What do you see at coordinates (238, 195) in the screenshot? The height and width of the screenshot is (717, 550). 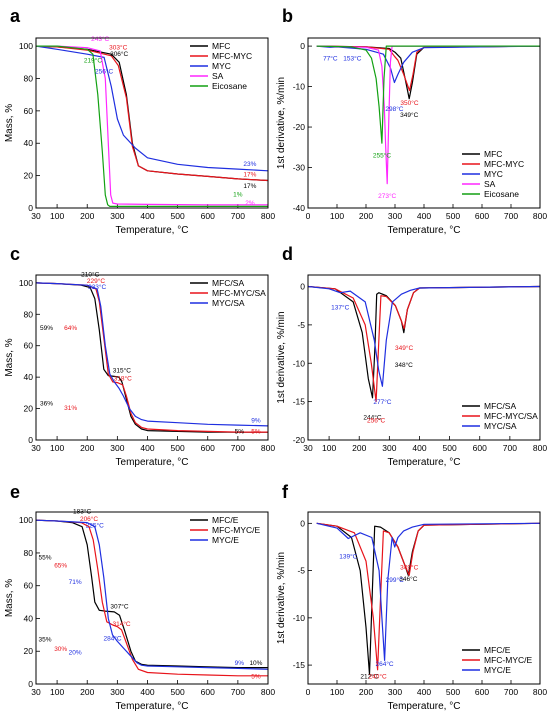 I see `annotation-label: 1%` at bounding box center [238, 195].